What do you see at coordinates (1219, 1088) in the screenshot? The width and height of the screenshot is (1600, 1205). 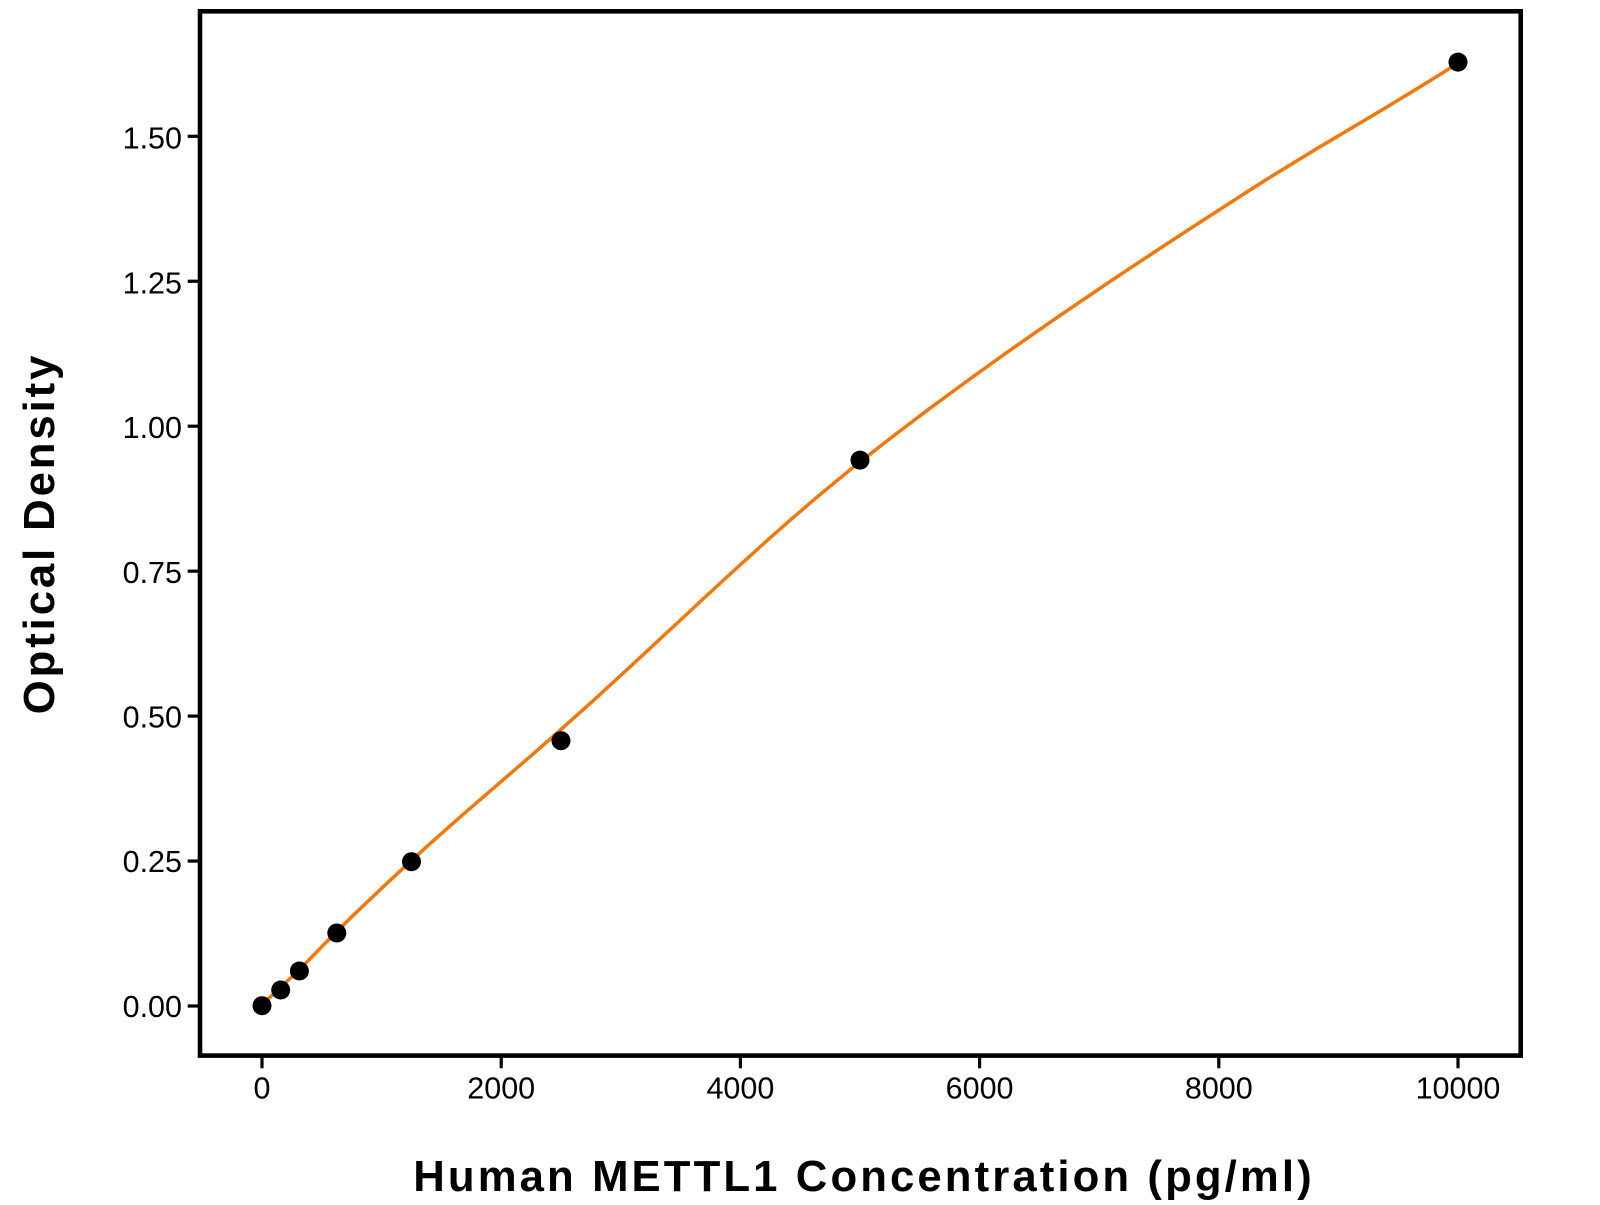 I see `svg-text: 8000` at bounding box center [1219, 1088].